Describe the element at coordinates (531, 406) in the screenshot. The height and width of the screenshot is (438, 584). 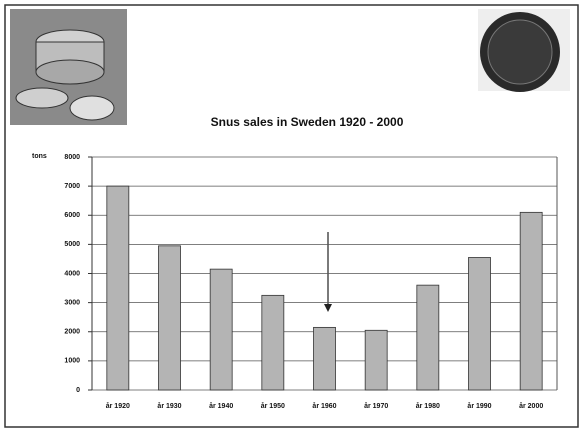
I see `x-tick-label: år 2000` at that location.